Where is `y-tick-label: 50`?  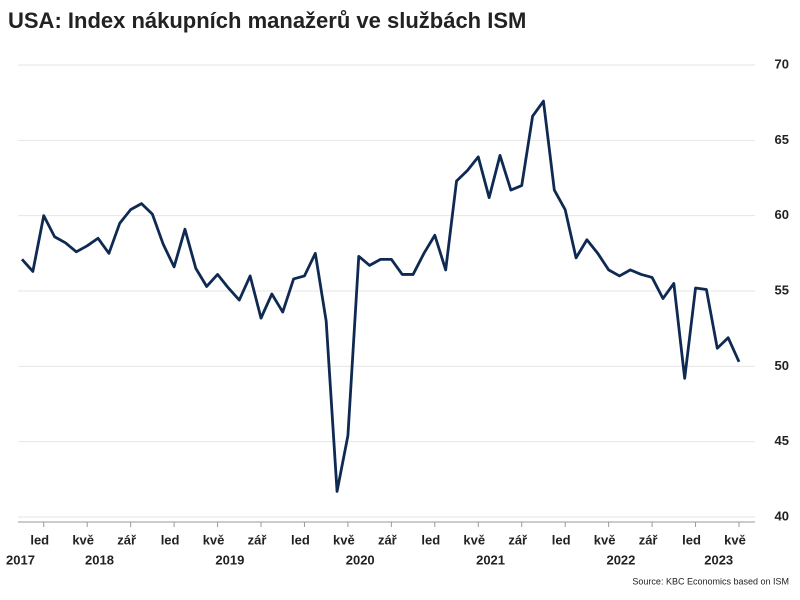 y-tick-label: 50 is located at coordinates (782, 365).